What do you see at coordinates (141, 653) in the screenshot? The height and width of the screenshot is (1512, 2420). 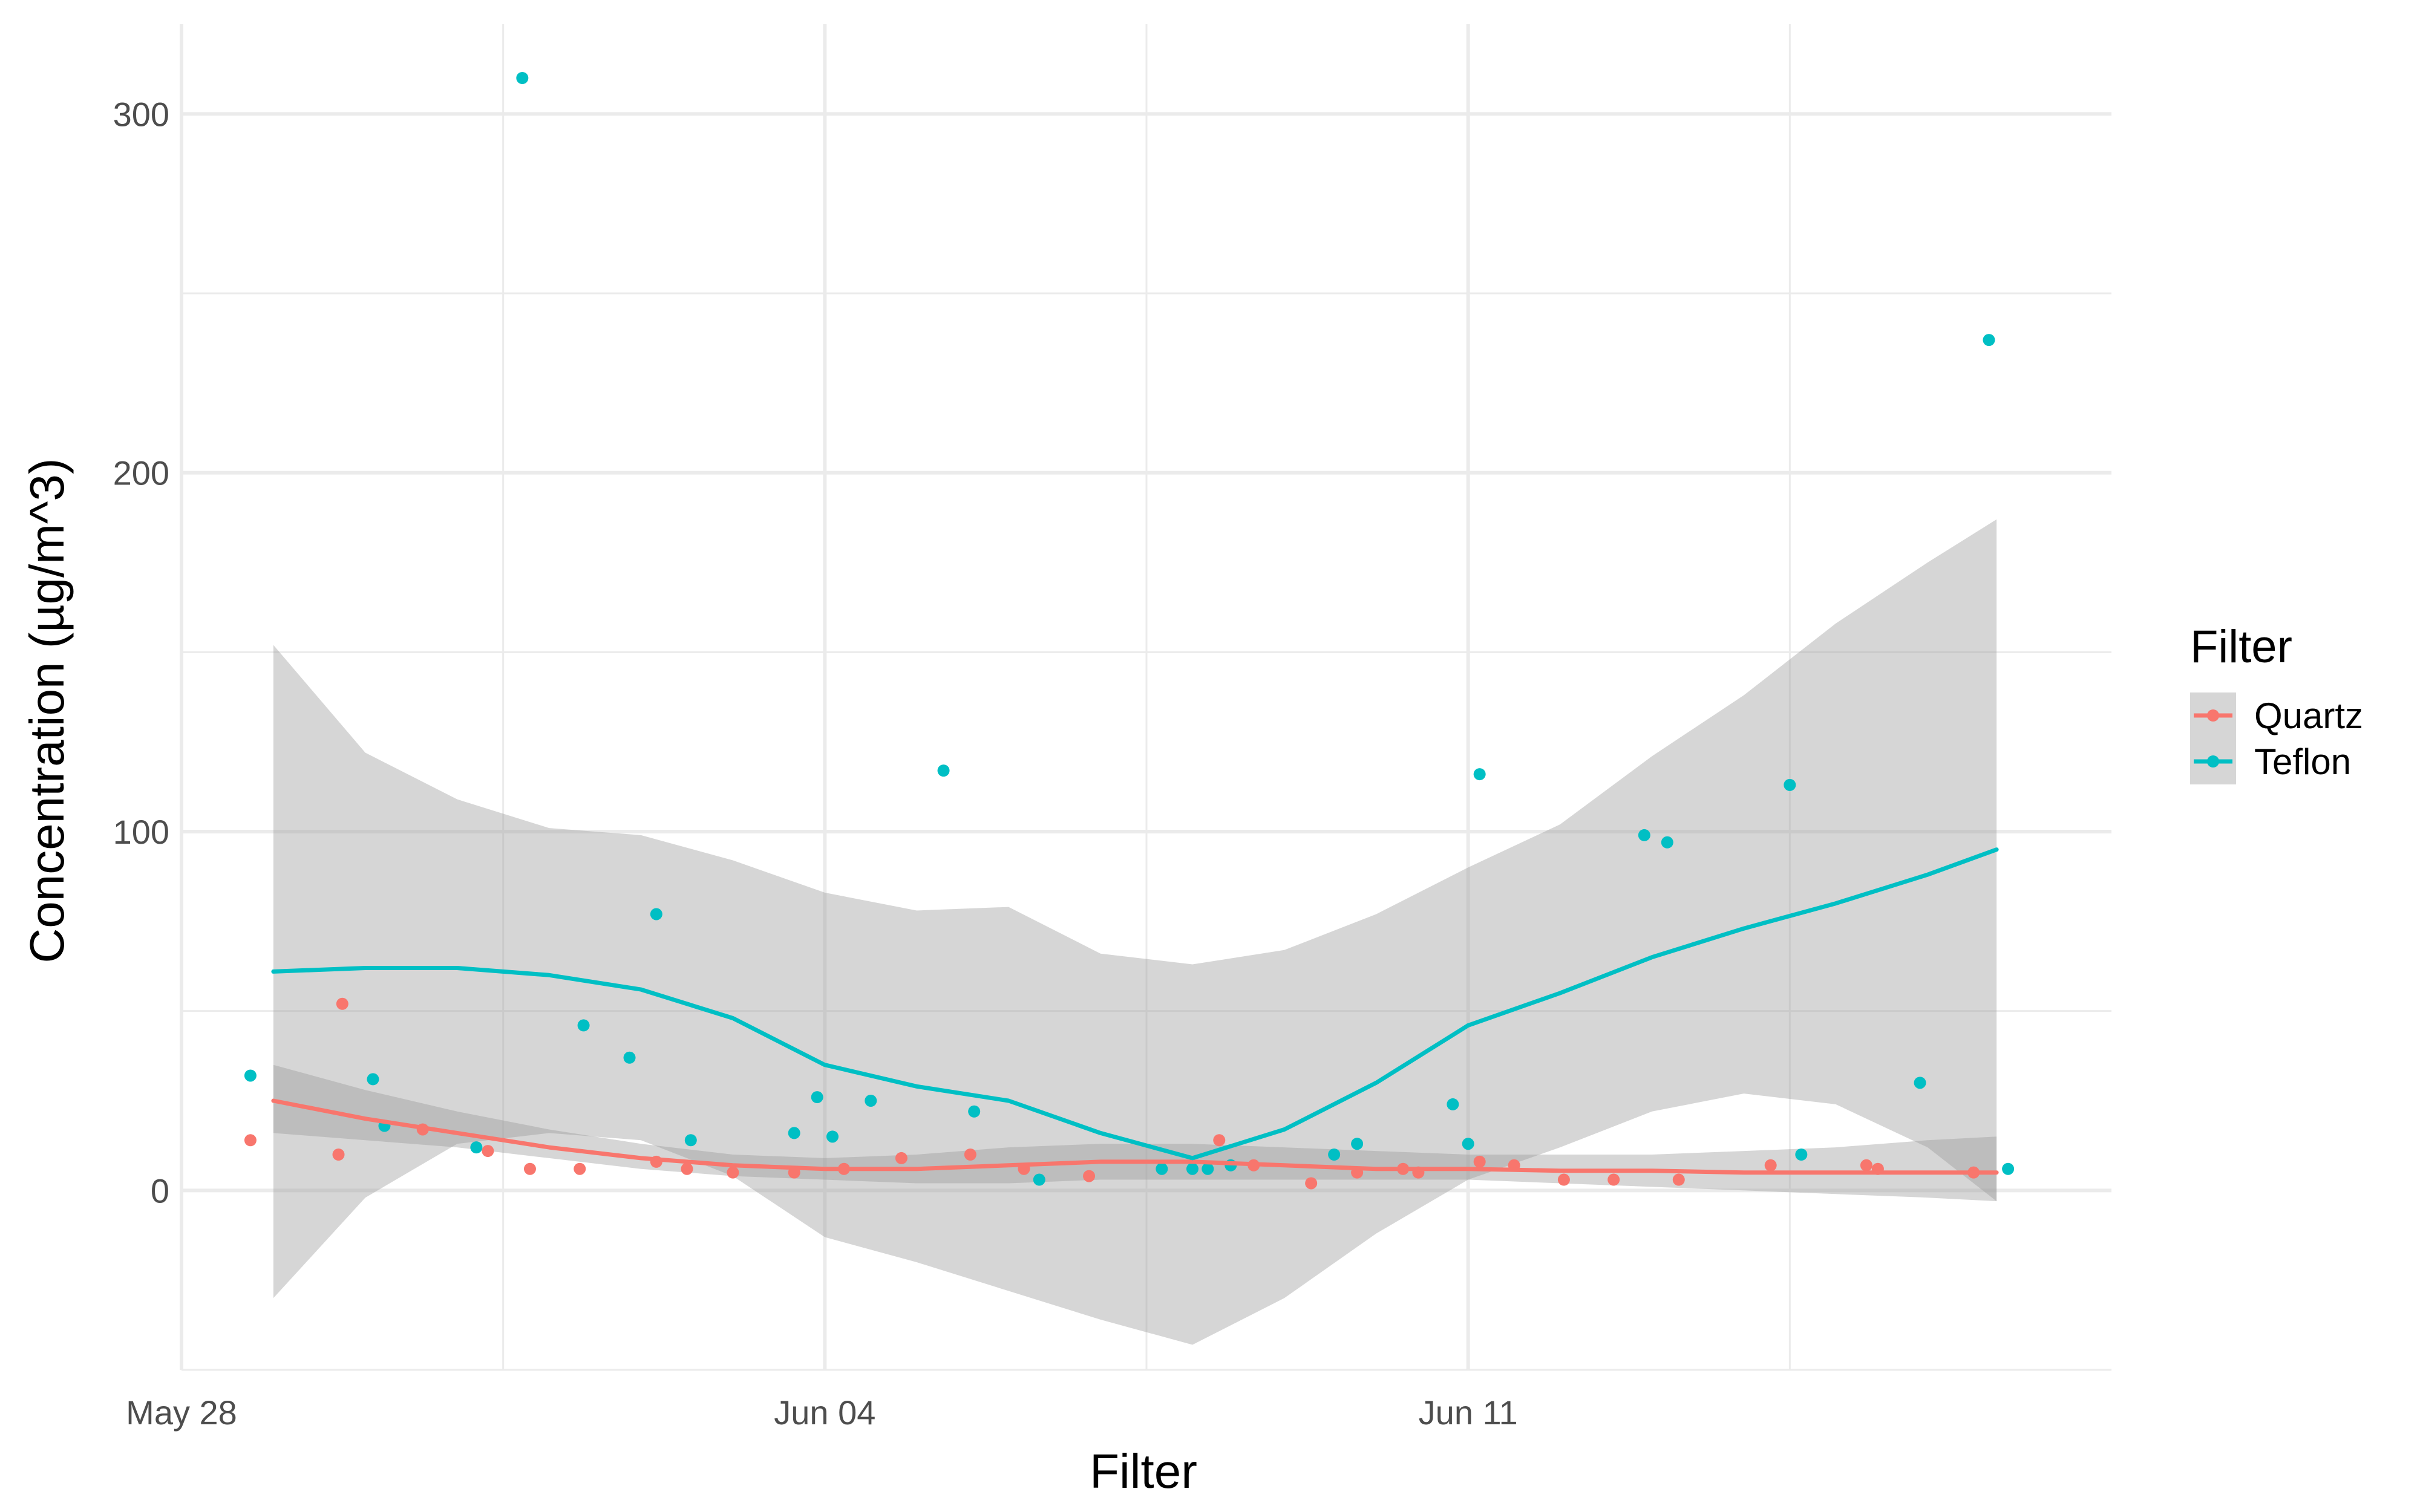 I see `y-tick-labels: 0 100 200 300` at bounding box center [141, 653].